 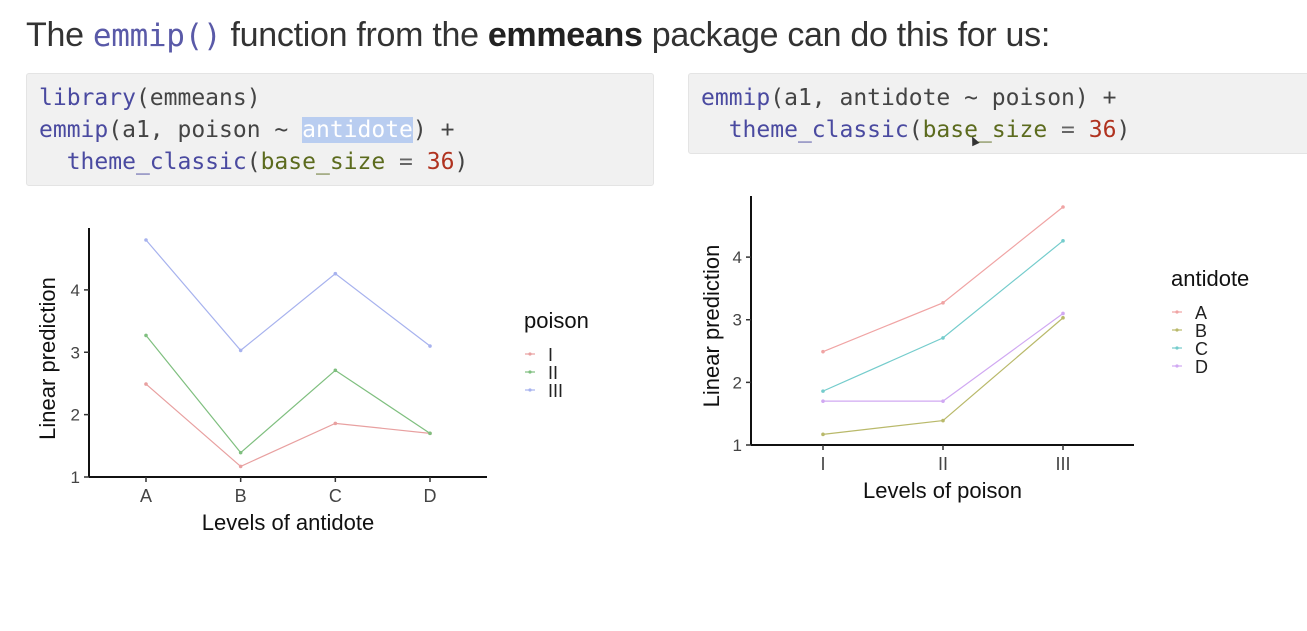 I want to click on heading-middle: function from the, so click(x=354, y=35).